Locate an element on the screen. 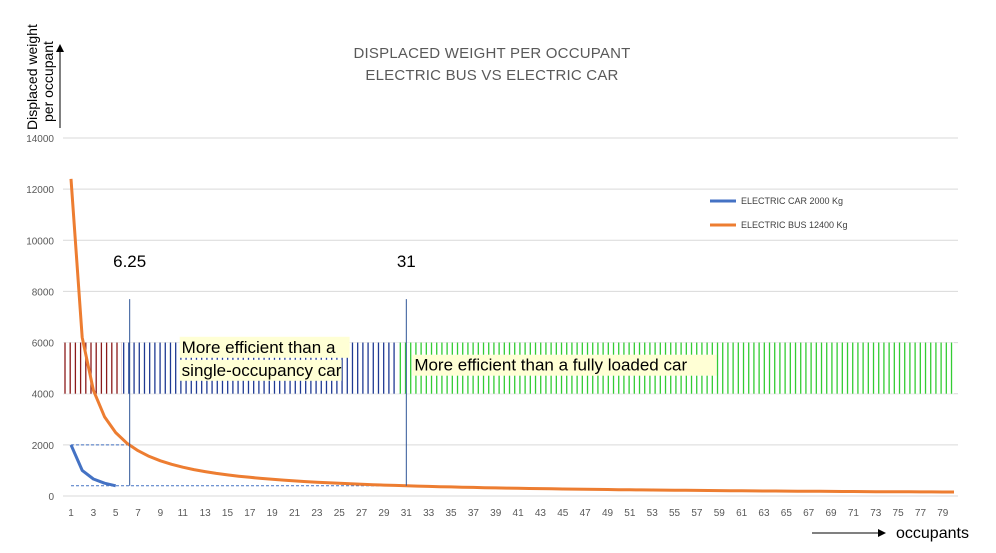  x-tick-label: 49 is located at coordinates (608, 513).